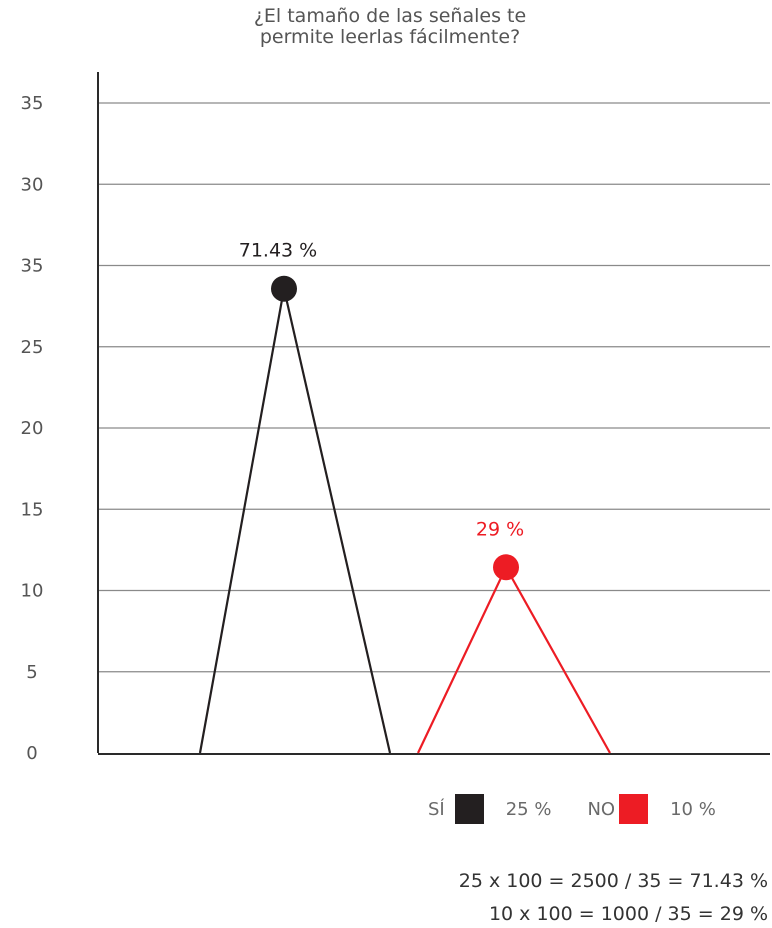 The height and width of the screenshot is (928, 772). I want to click on formula-si: 25 x 100 = 2500 / 35 = 71.43 %, so click(613, 881).